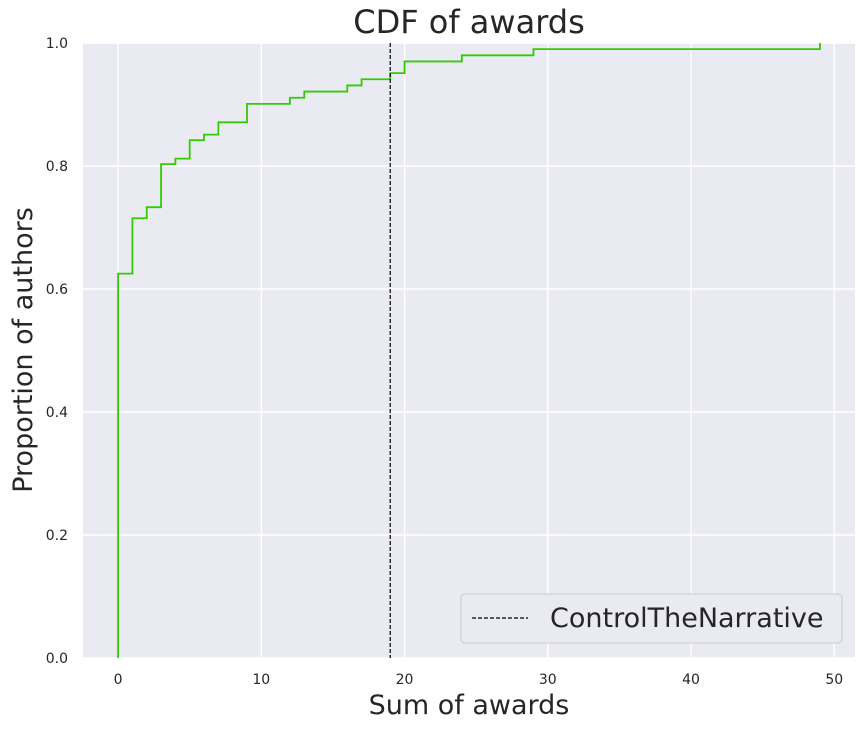 This screenshot has height=730, width=866. What do you see at coordinates (57, 351) in the screenshot?
I see `y-tick-labels: 0.0 0.2 0.4 0.6 0.8 1.0` at bounding box center [57, 351].